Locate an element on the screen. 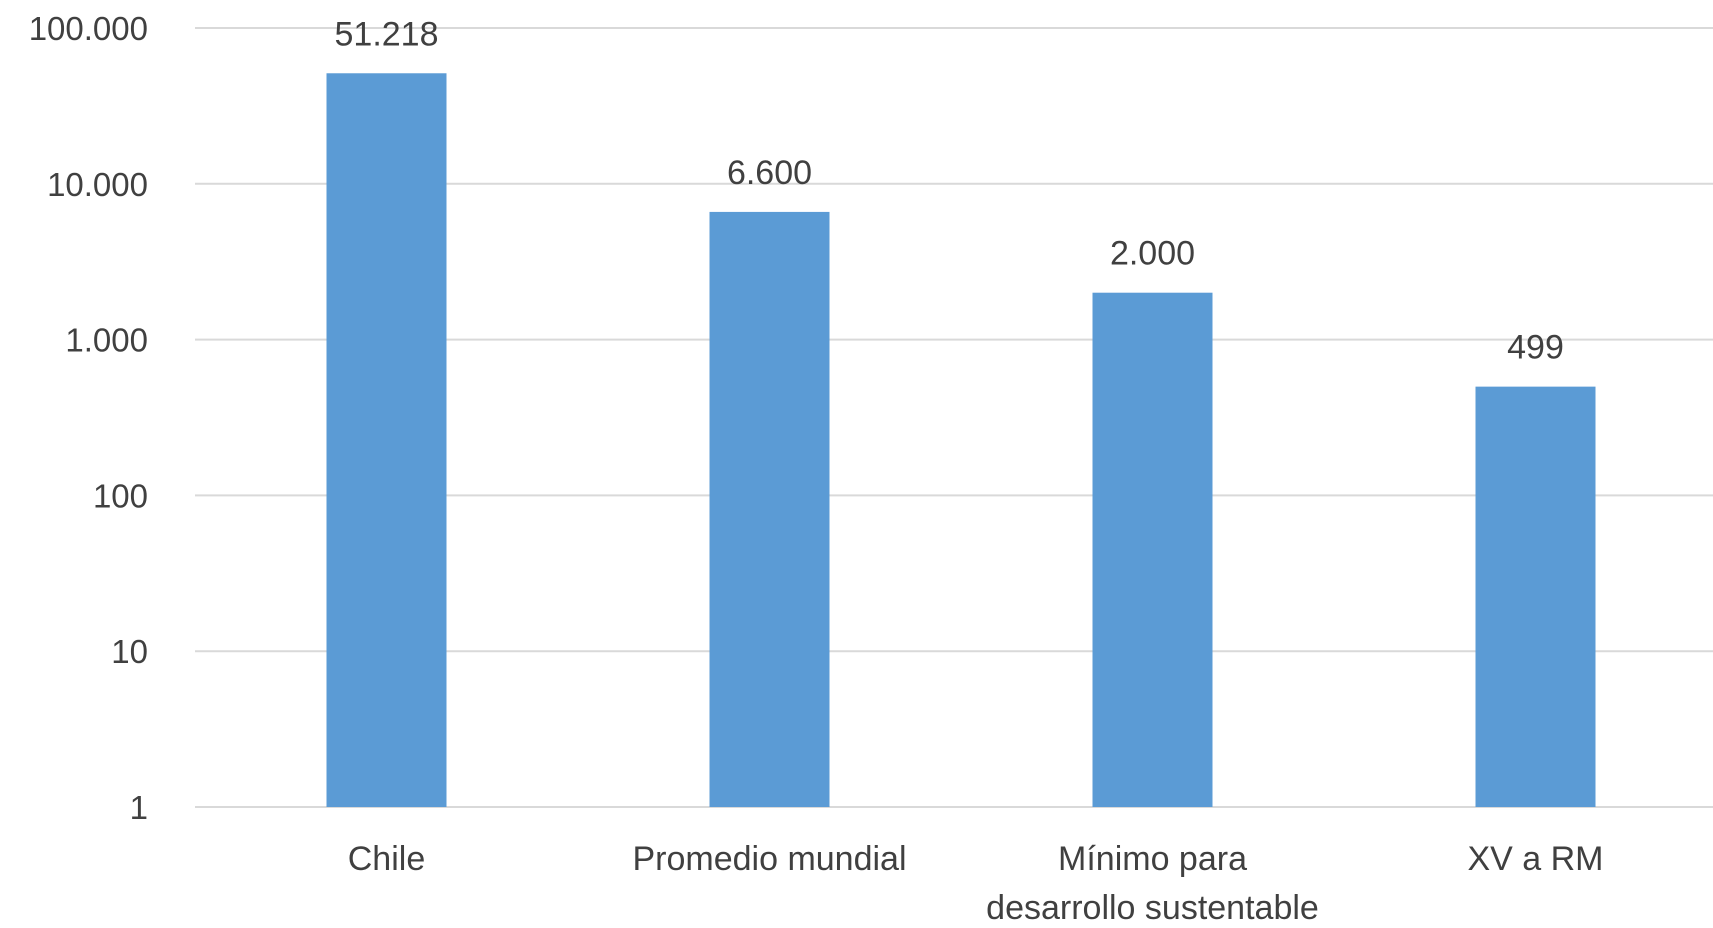 The width and height of the screenshot is (1713, 928). y-axis-tick-labels: 1 10 100 1.000 10.000 100.000 is located at coordinates (88, 418).